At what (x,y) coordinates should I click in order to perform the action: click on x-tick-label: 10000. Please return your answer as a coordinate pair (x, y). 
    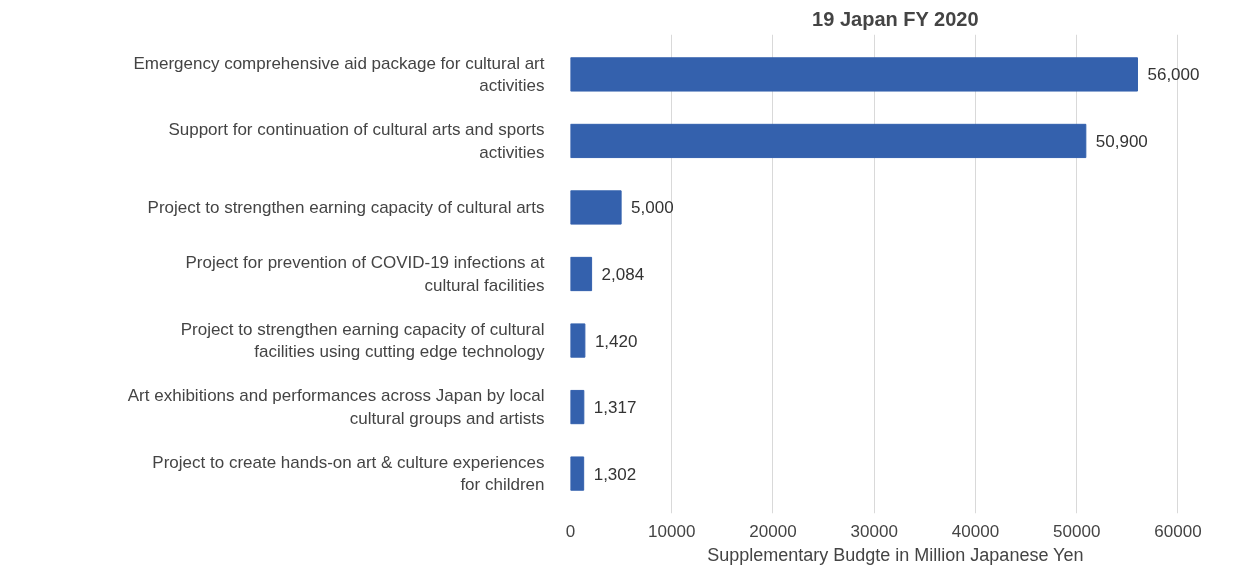
    Looking at the image, I should click on (672, 531).